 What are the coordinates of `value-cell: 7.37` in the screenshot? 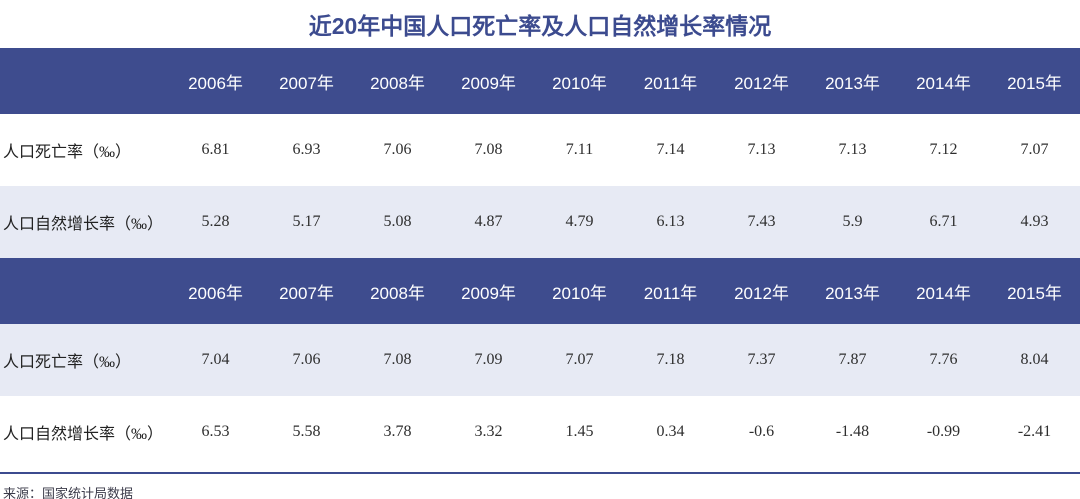 It's located at (761, 359).